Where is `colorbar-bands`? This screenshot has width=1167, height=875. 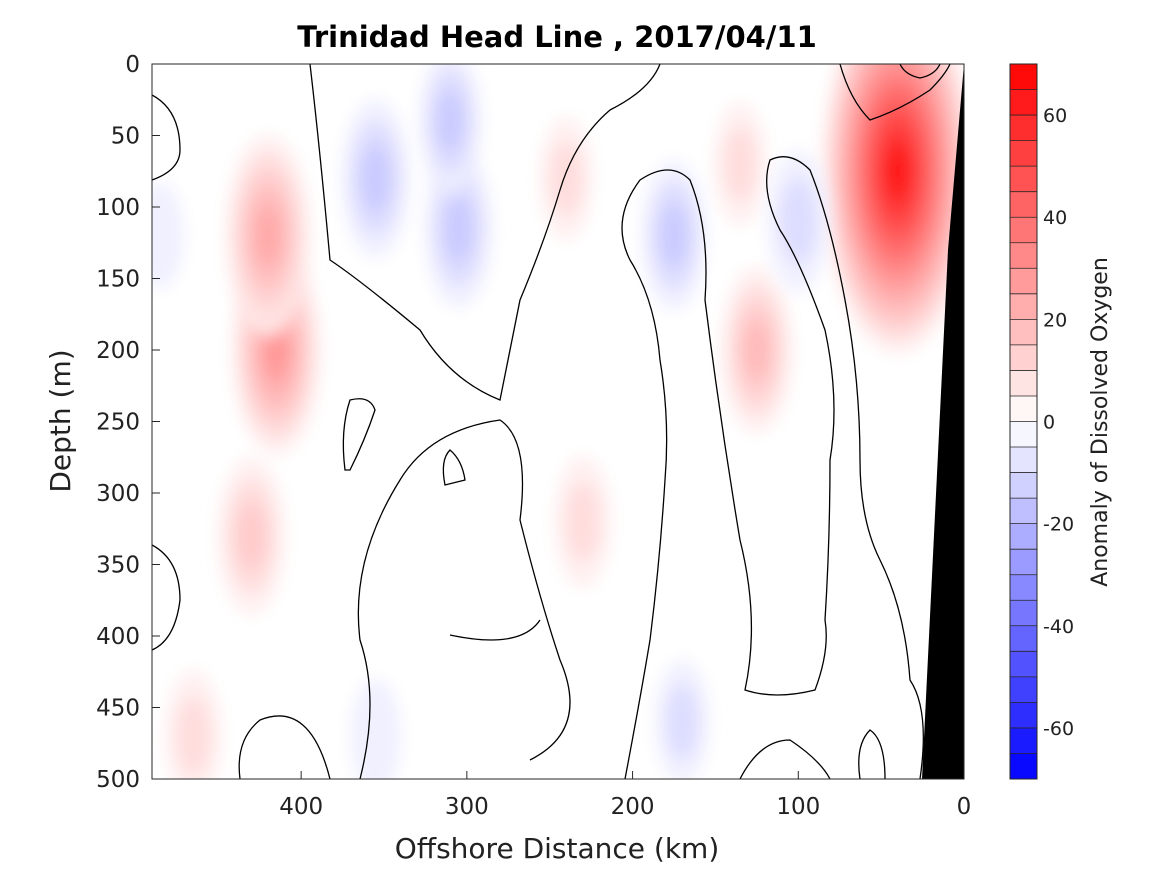 colorbar-bands is located at coordinates (1023, 421).